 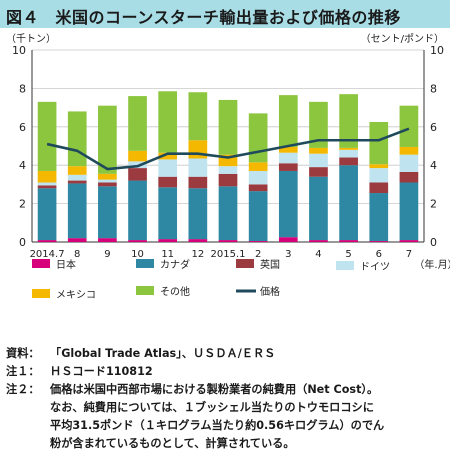 I want to click on y-left-tick-label: 0, so click(x=22, y=242).